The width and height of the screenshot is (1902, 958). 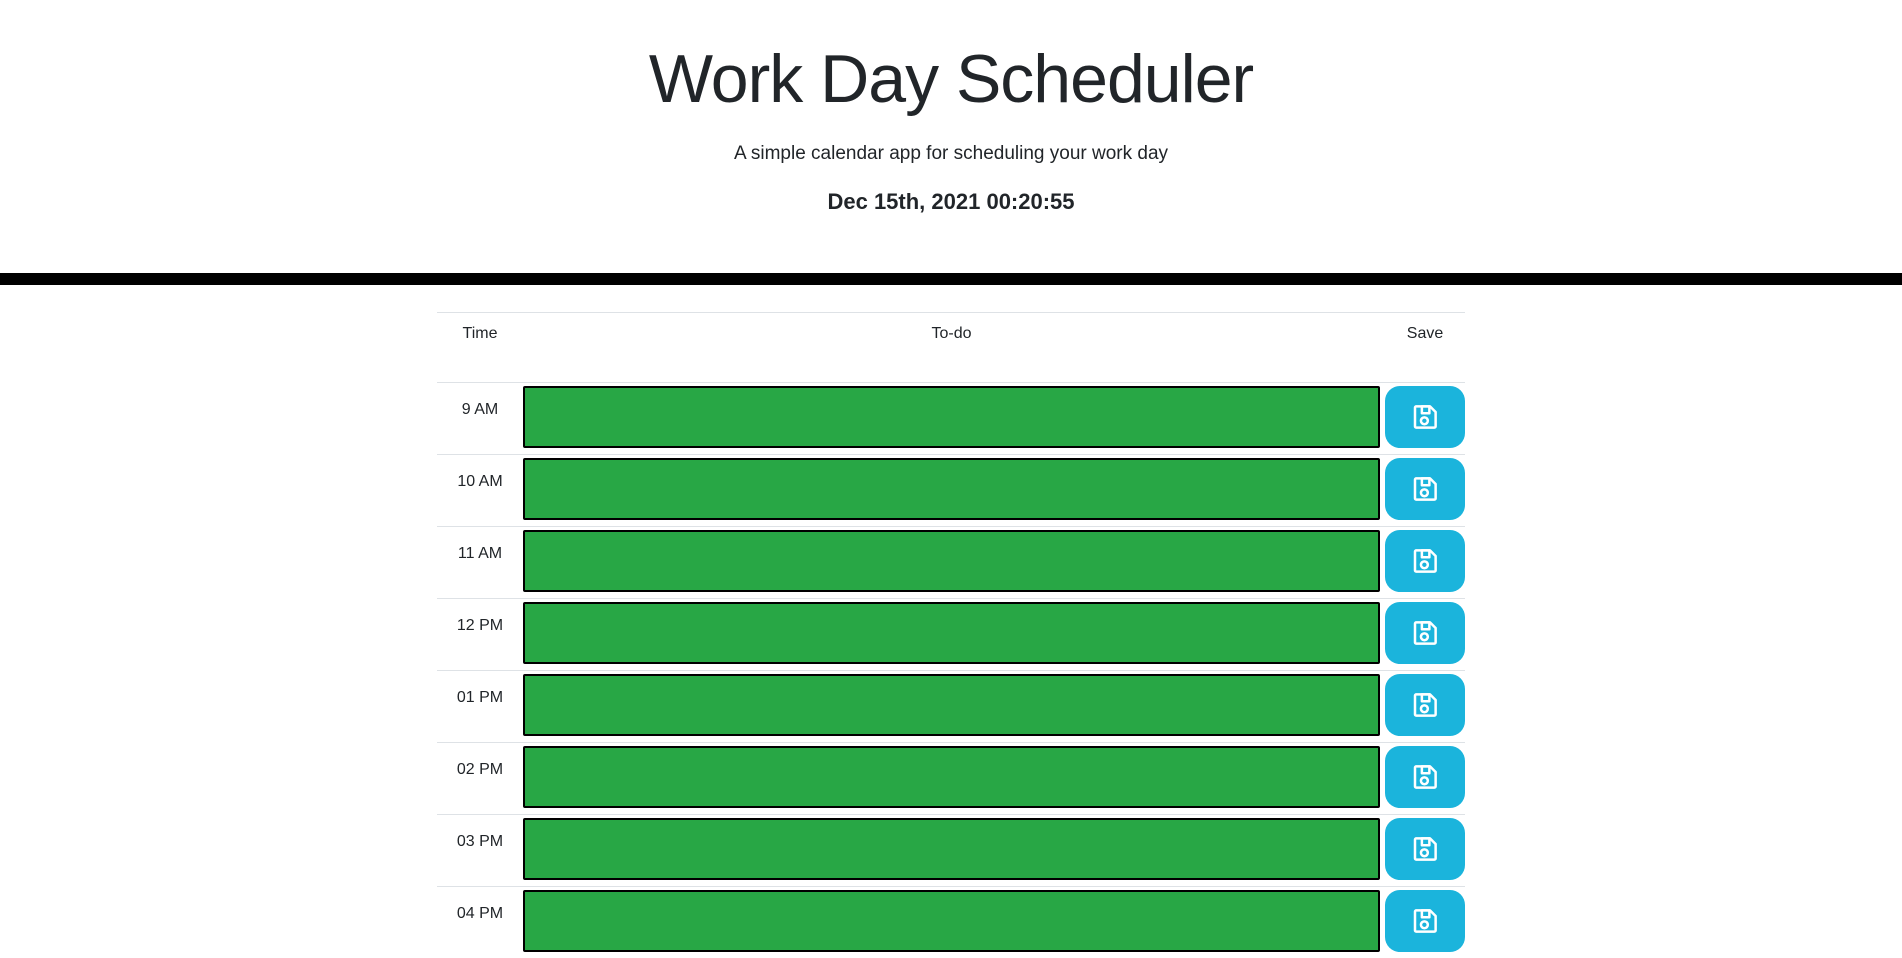 I want to click on time-row: 12 PM, so click(x=951, y=633).